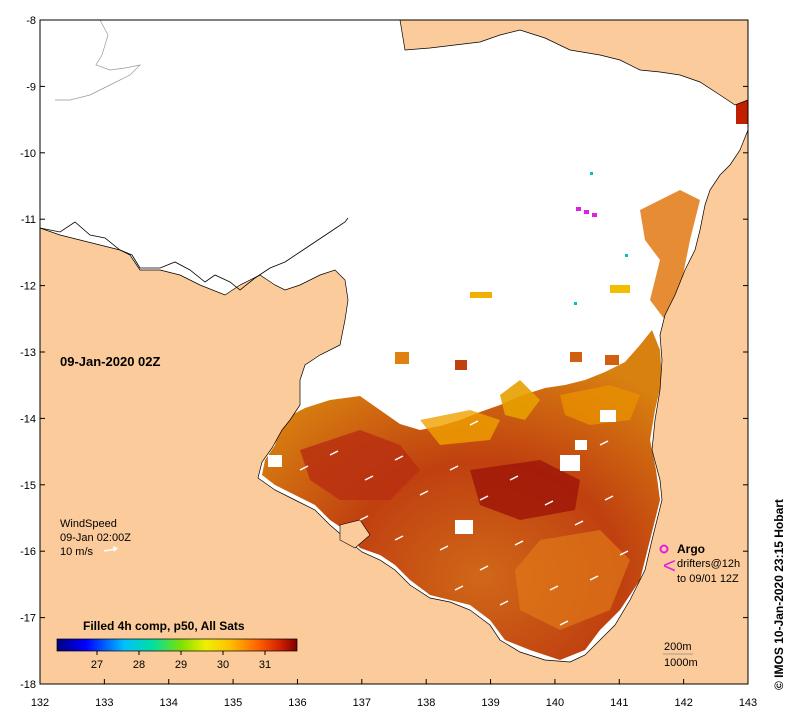  I want to click on y-tick-label: -16, so click(28, 552).